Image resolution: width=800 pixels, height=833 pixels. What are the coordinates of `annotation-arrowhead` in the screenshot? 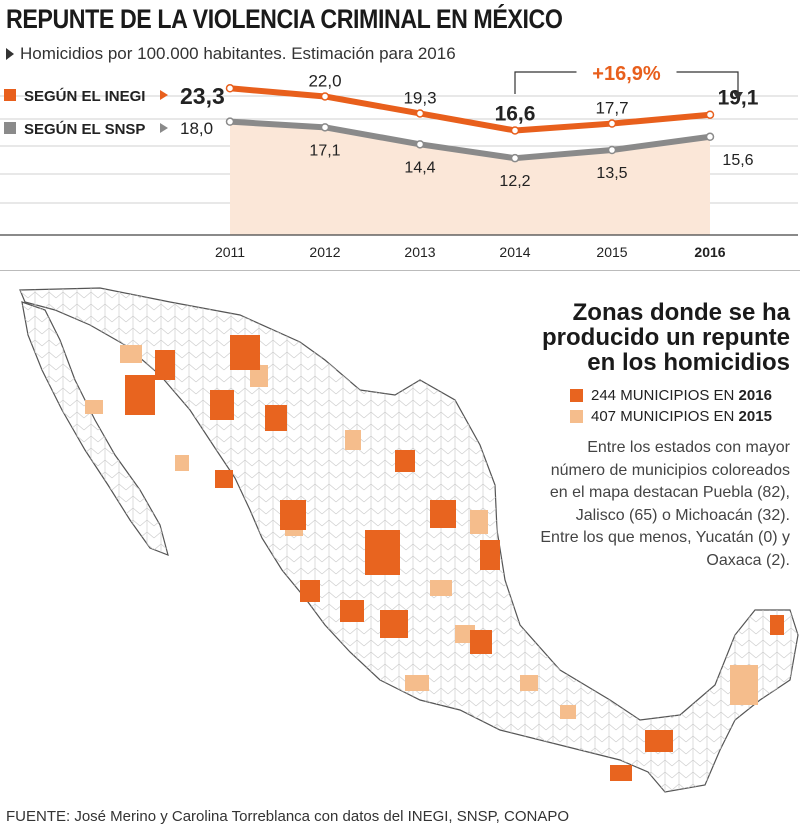 It's located at (738, 96).